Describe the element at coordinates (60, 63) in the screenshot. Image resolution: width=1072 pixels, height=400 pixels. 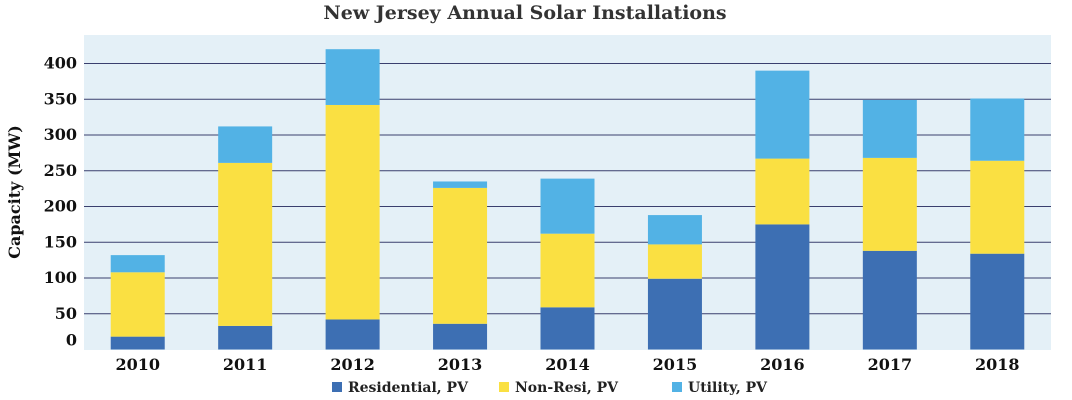
I see `y-tick-label: 400` at that location.